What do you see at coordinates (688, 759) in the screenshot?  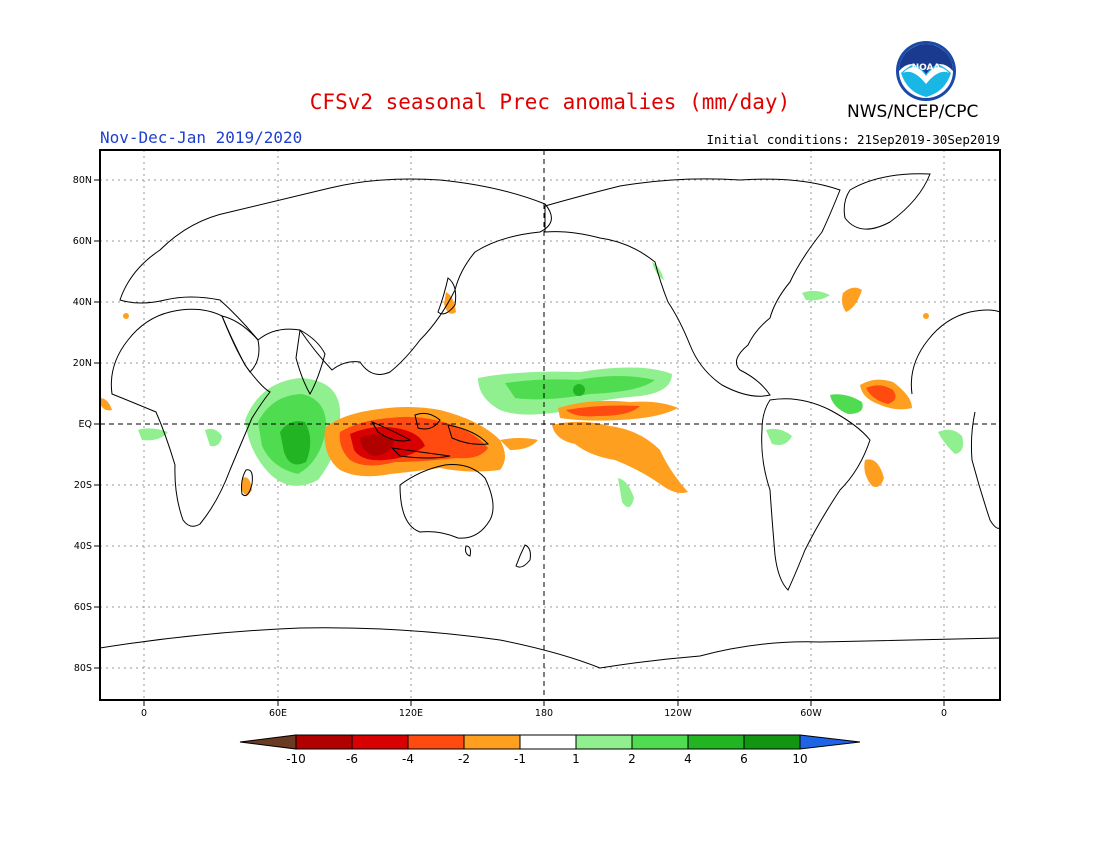 I see `colorbar-tick-label: 4` at bounding box center [688, 759].